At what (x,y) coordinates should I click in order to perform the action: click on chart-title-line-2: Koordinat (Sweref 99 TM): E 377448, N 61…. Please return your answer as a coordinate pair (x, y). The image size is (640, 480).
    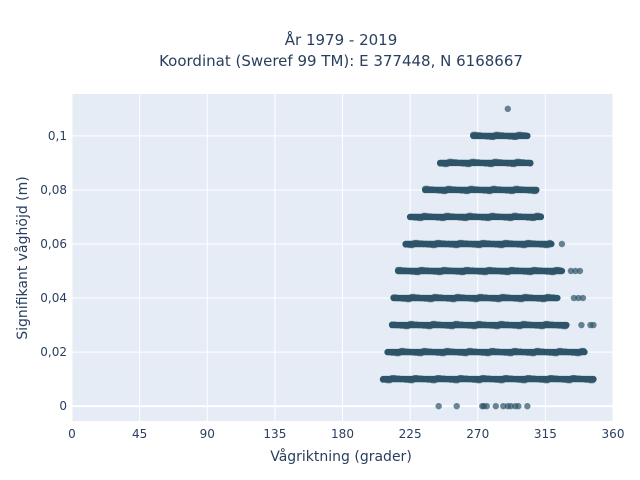
    Looking at the image, I should click on (341, 61).